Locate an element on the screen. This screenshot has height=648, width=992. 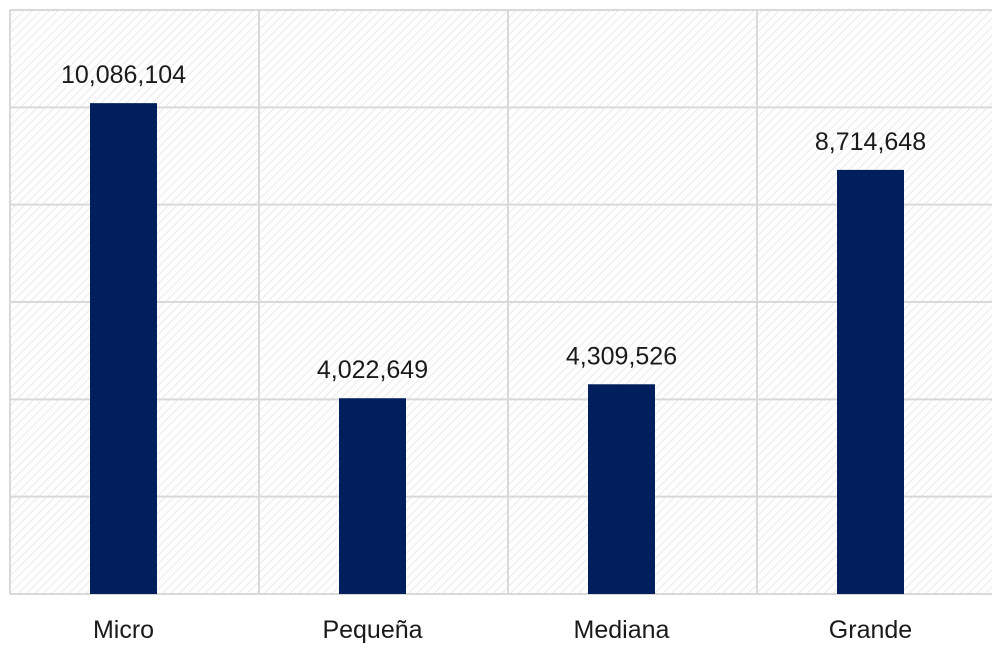
category-label: Mediana is located at coordinates (622, 630).